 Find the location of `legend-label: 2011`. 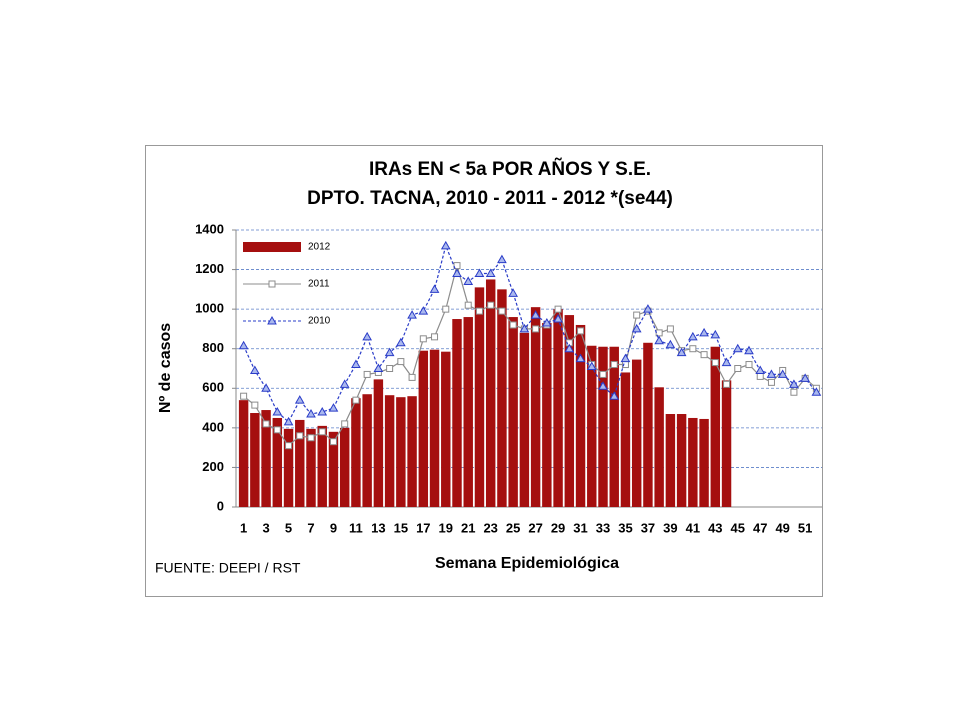

legend-label: 2011 is located at coordinates (319, 284).